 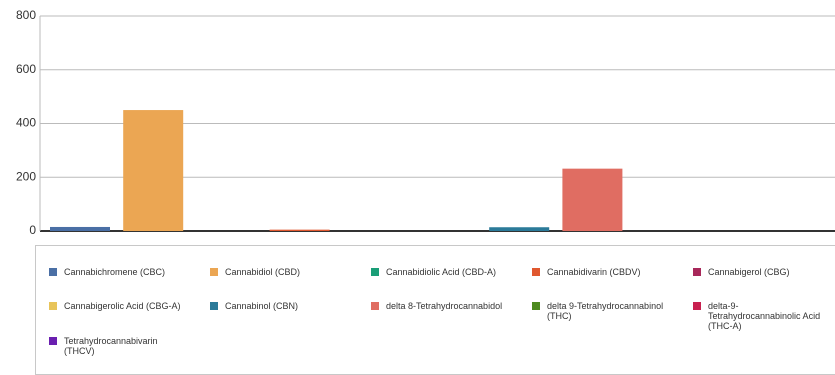 I want to click on legend-item: Tetrahydrocannabivarin (THCV), so click(x=124, y=346).